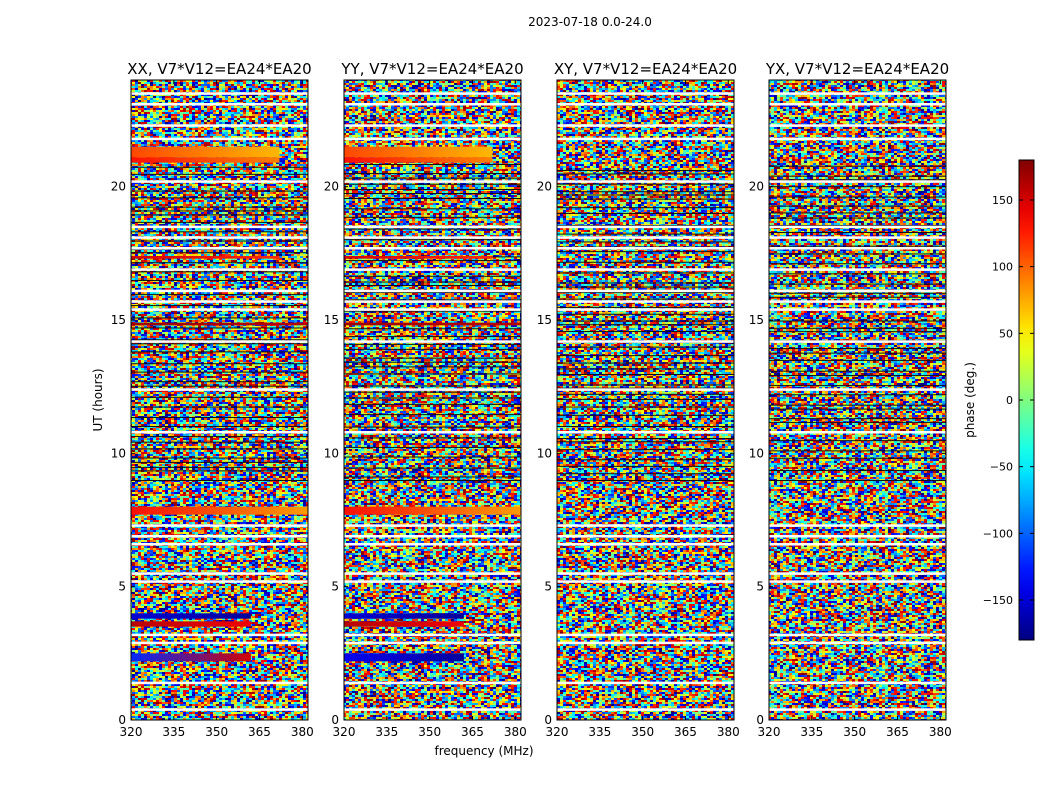 The width and height of the screenshot is (1050, 800). Describe the element at coordinates (219, 69) in the screenshot. I see `panel-title: XX, V7*V12=EA24*EA20` at that location.